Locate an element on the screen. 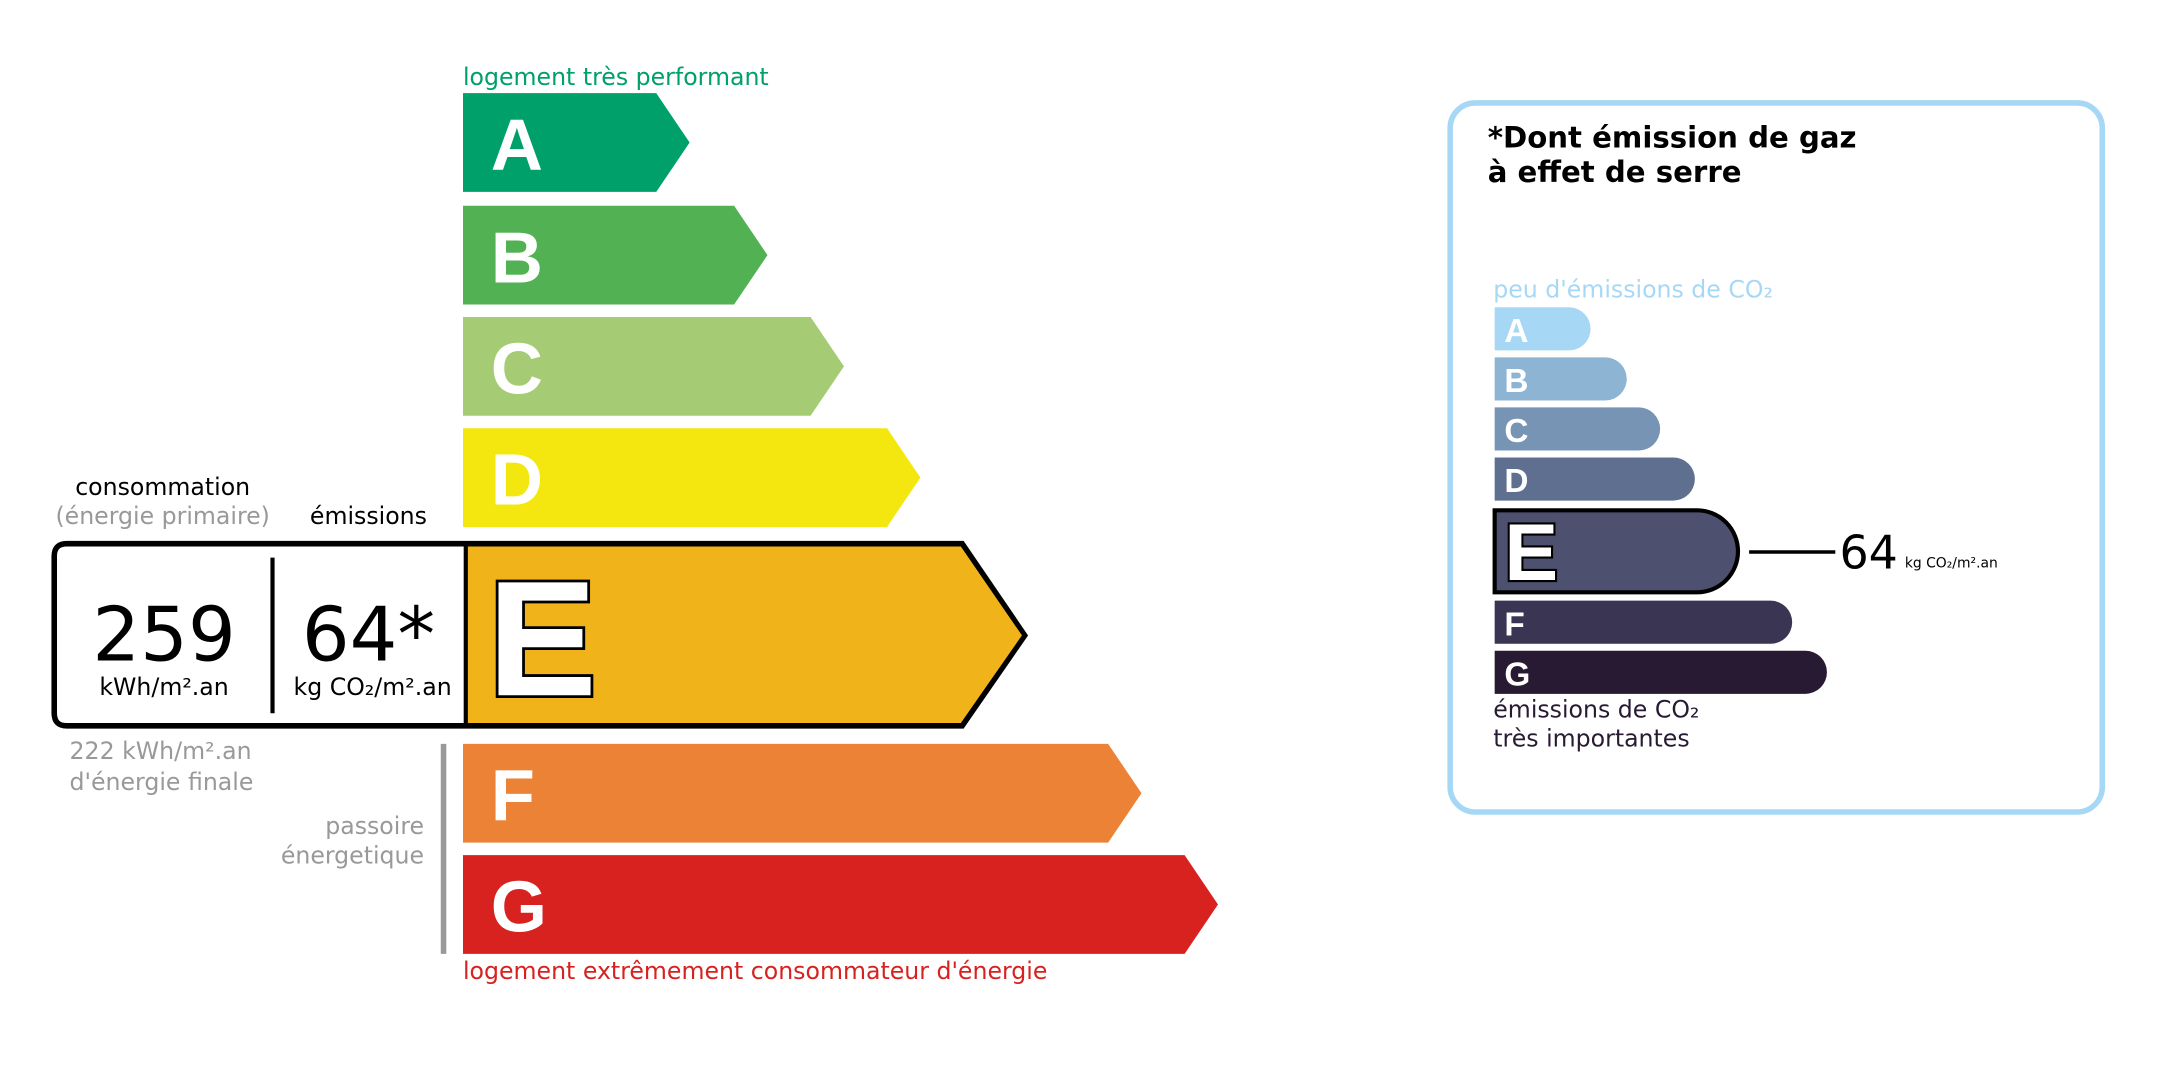 The width and height of the screenshot is (2169, 1079). ges-bottom-label-2: très importantes is located at coordinates (1591, 739).